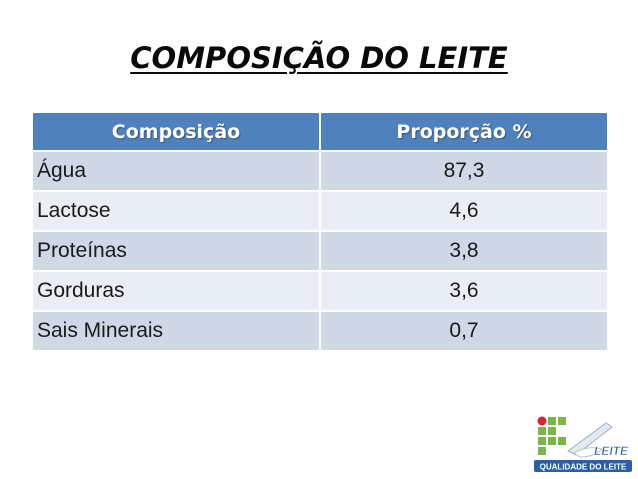 Image resolution: width=638 pixels, height=479 pixels. I want to click on component-name: Gorduras, so click(177, 290).